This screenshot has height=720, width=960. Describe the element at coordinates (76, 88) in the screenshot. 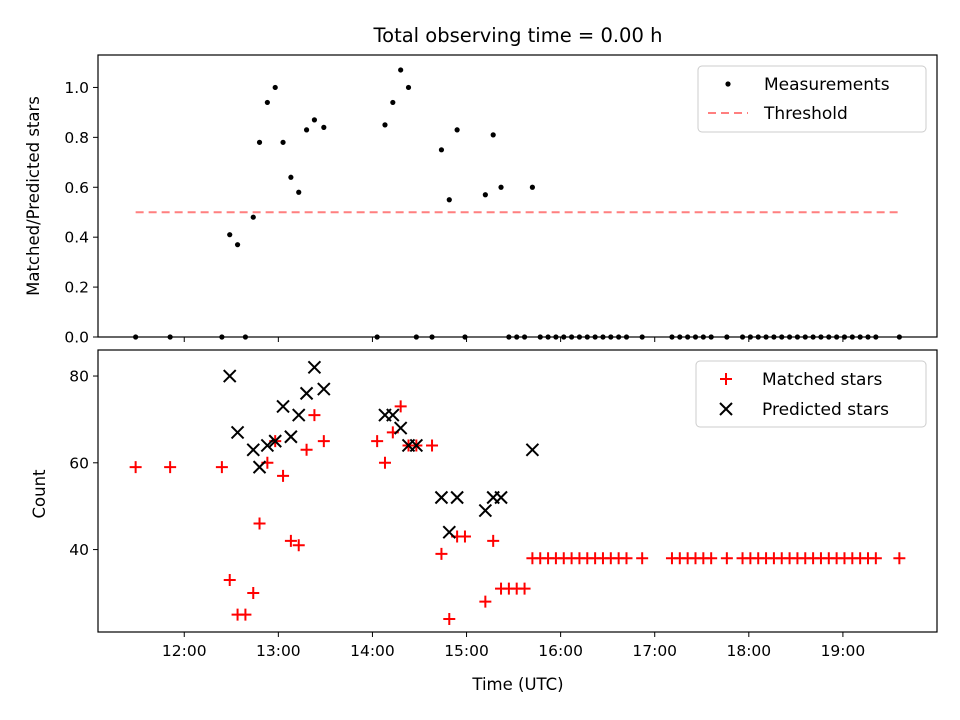

I see `y-tick-label: 1.0` at that location.